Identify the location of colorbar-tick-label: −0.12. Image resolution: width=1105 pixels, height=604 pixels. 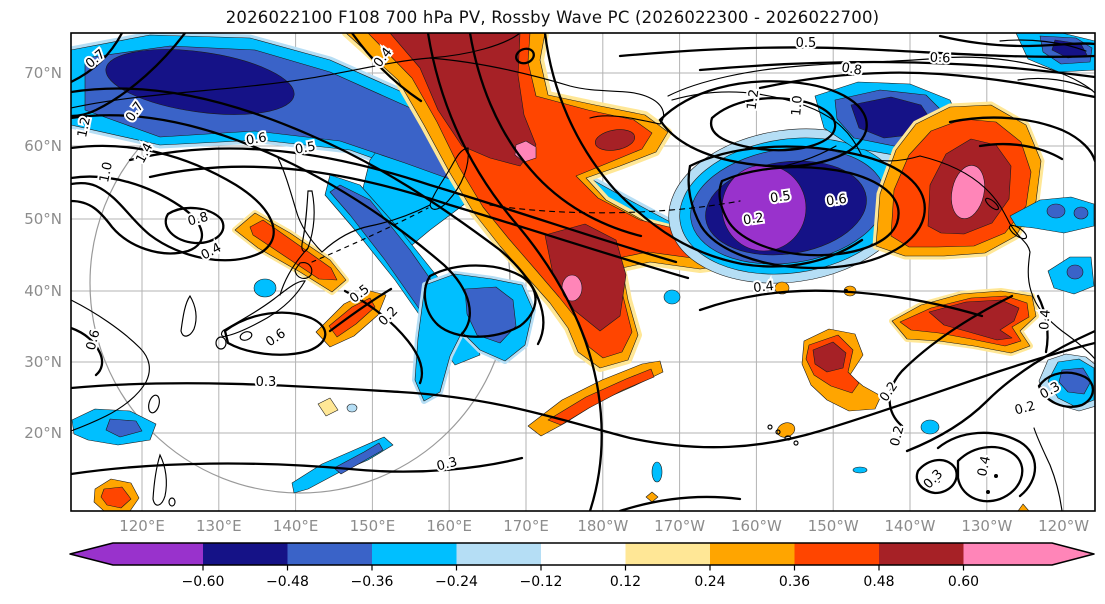
(541, 582).